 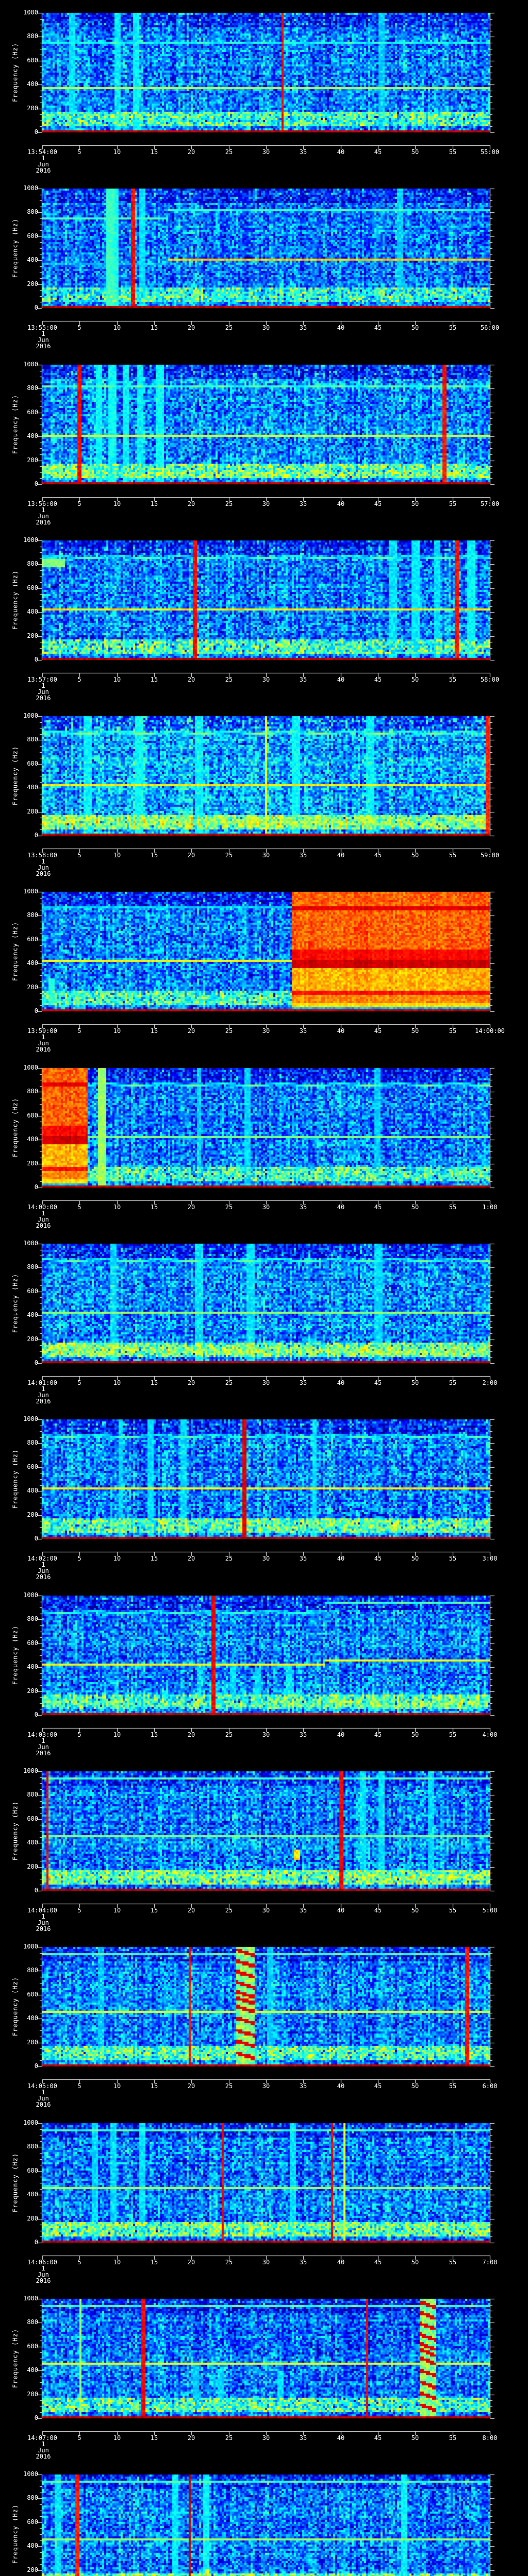 I want to click on x-end-time-label: 59:00, so click(x=490, y=856).